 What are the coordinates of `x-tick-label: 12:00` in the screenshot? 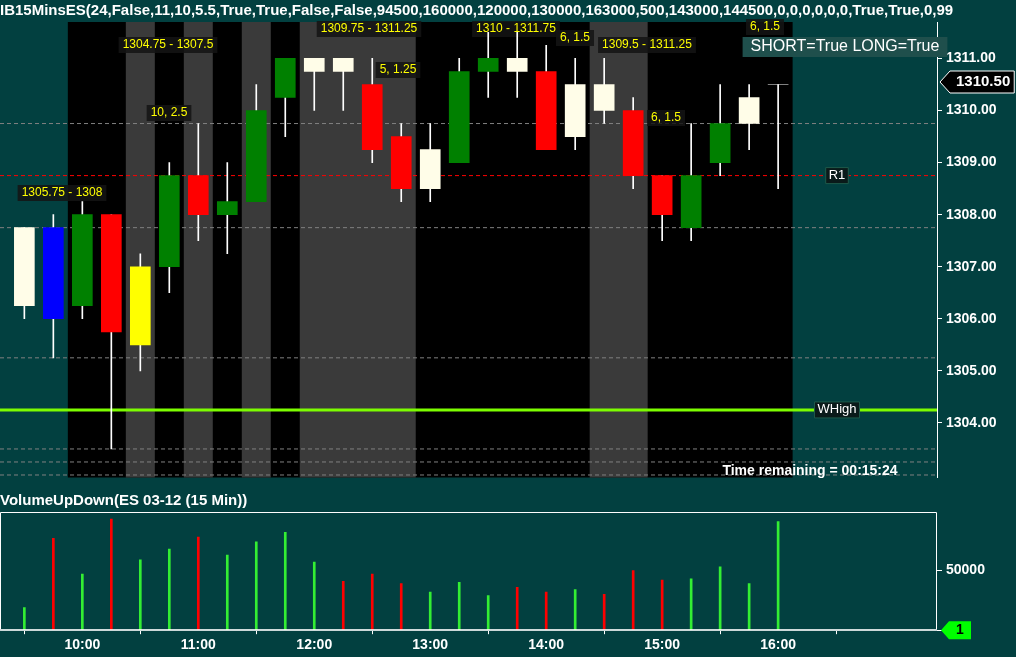 It's located at (314, 644).